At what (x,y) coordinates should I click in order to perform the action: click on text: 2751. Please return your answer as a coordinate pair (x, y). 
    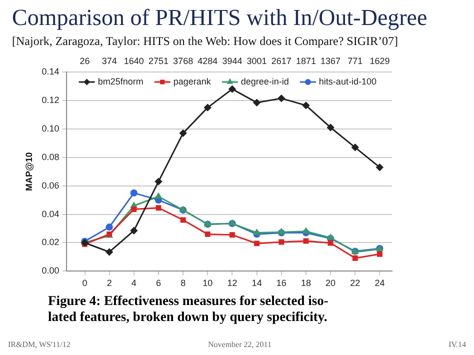
    Looking at the image, I should click on (158, 61).